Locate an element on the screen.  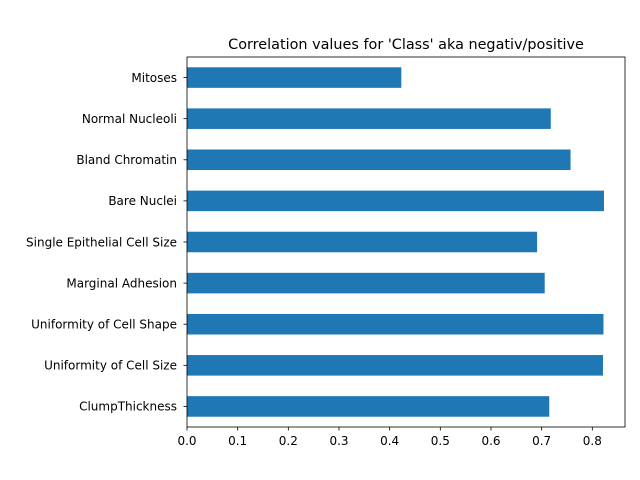
bar-normal-nucleoli is located at coordinates (369, 118).